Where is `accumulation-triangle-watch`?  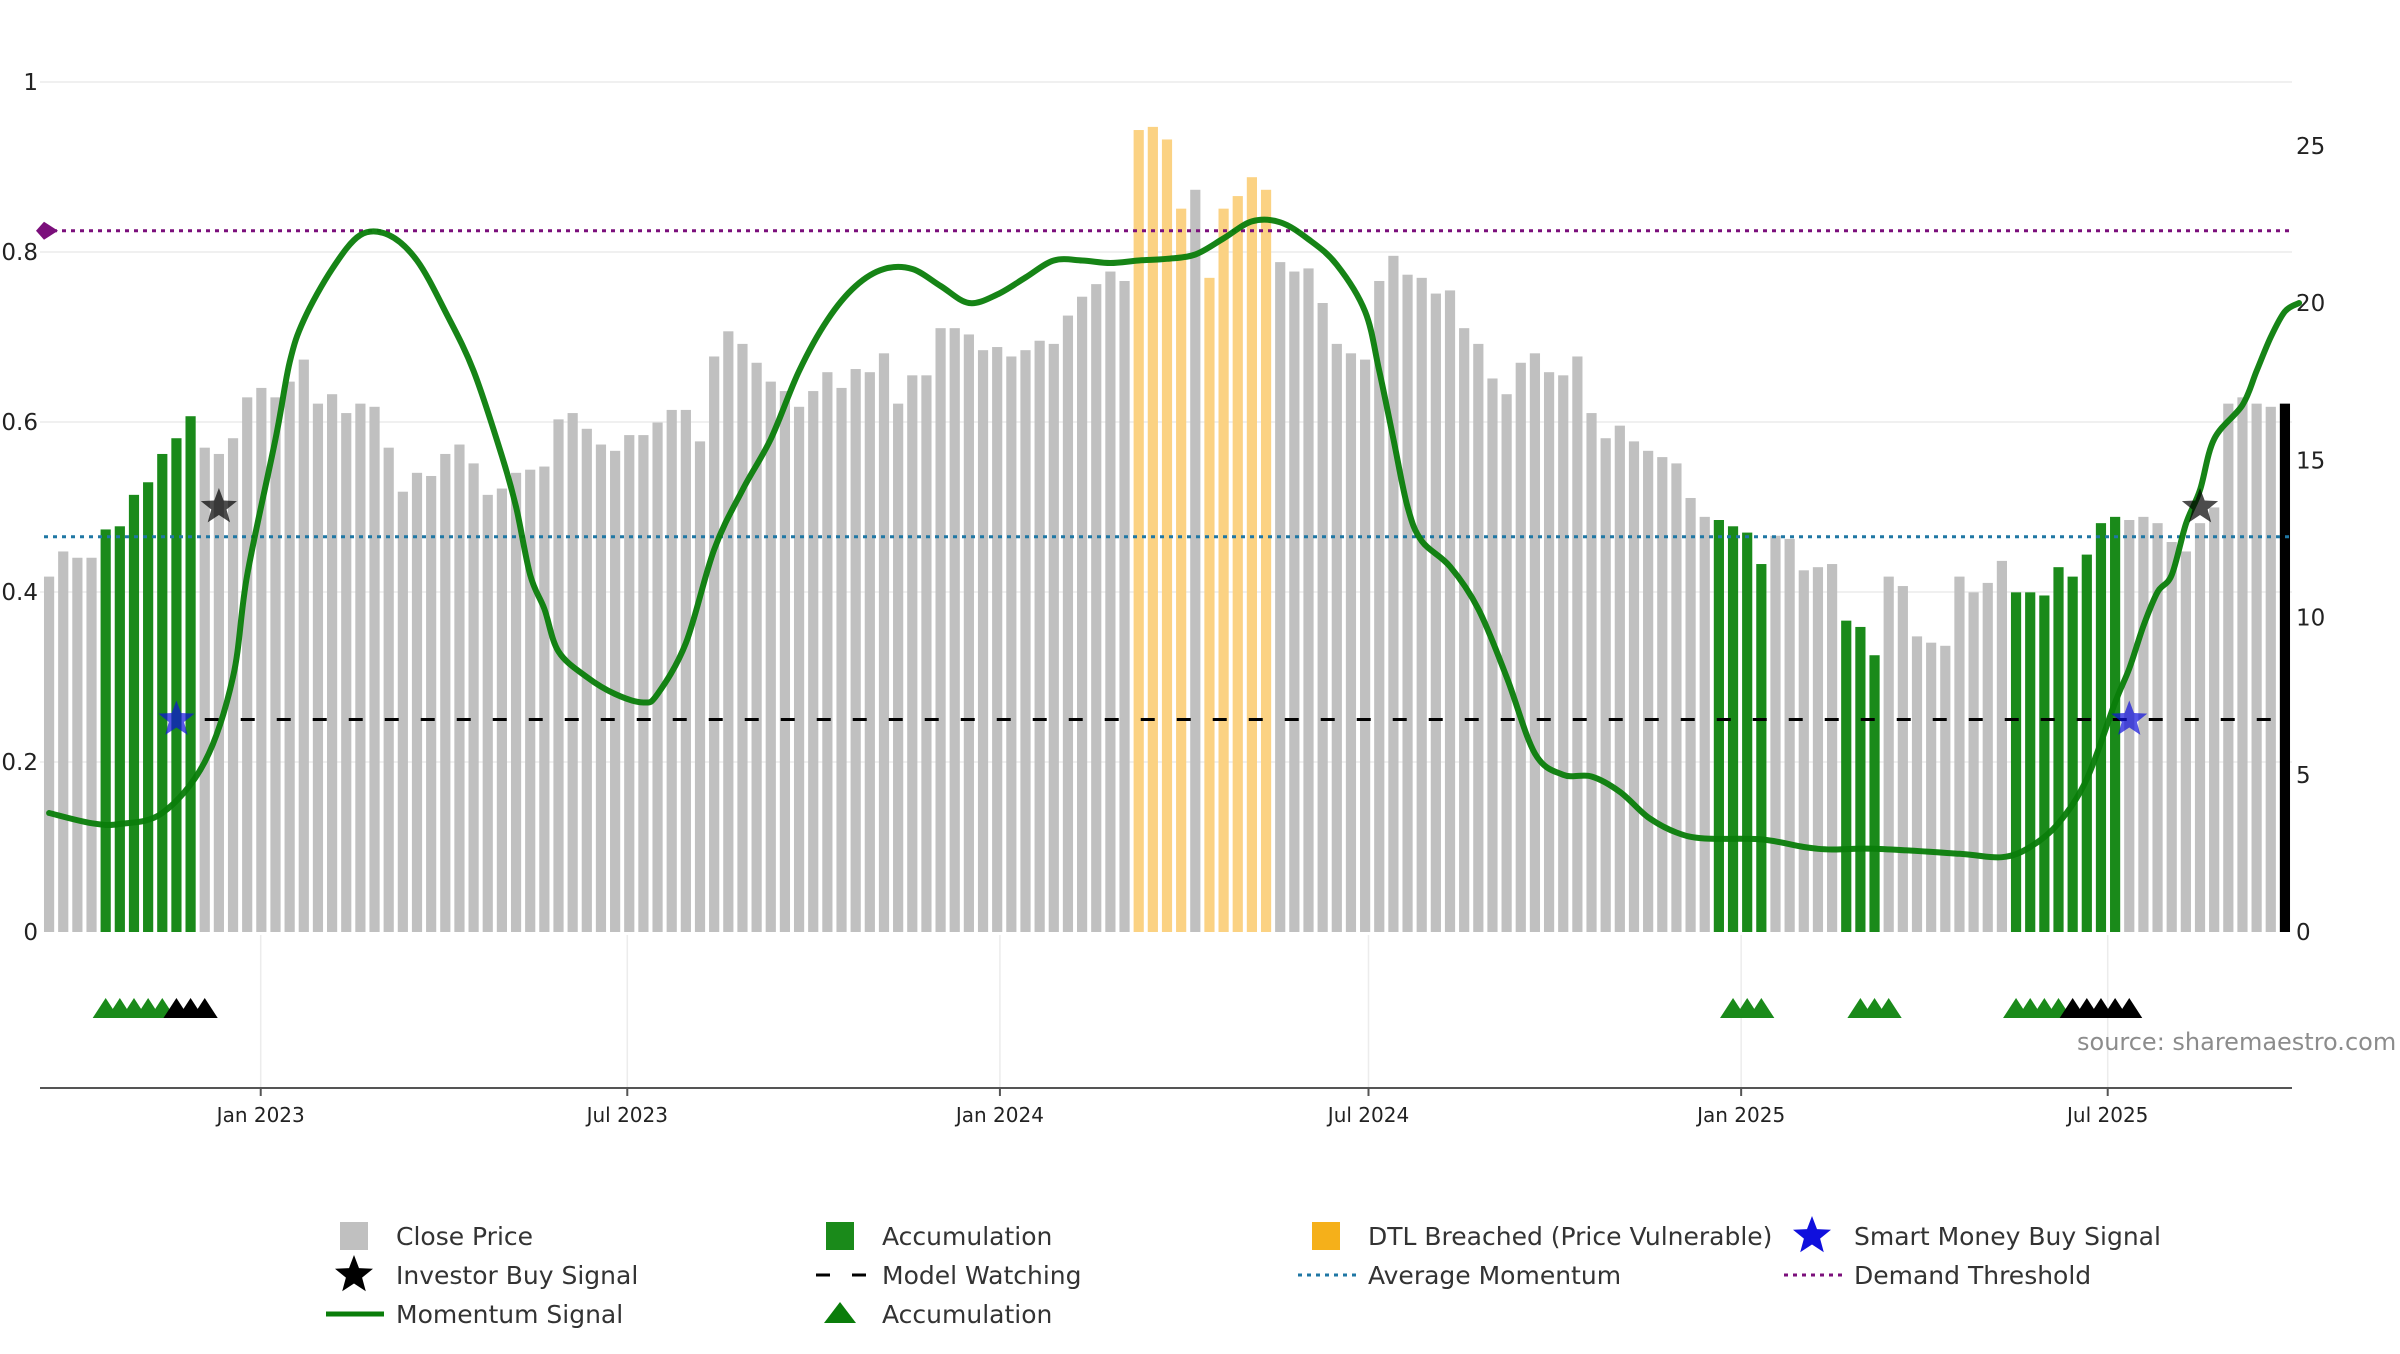 accumulation-triangle-watch is located at coordinates (2129, 1008).